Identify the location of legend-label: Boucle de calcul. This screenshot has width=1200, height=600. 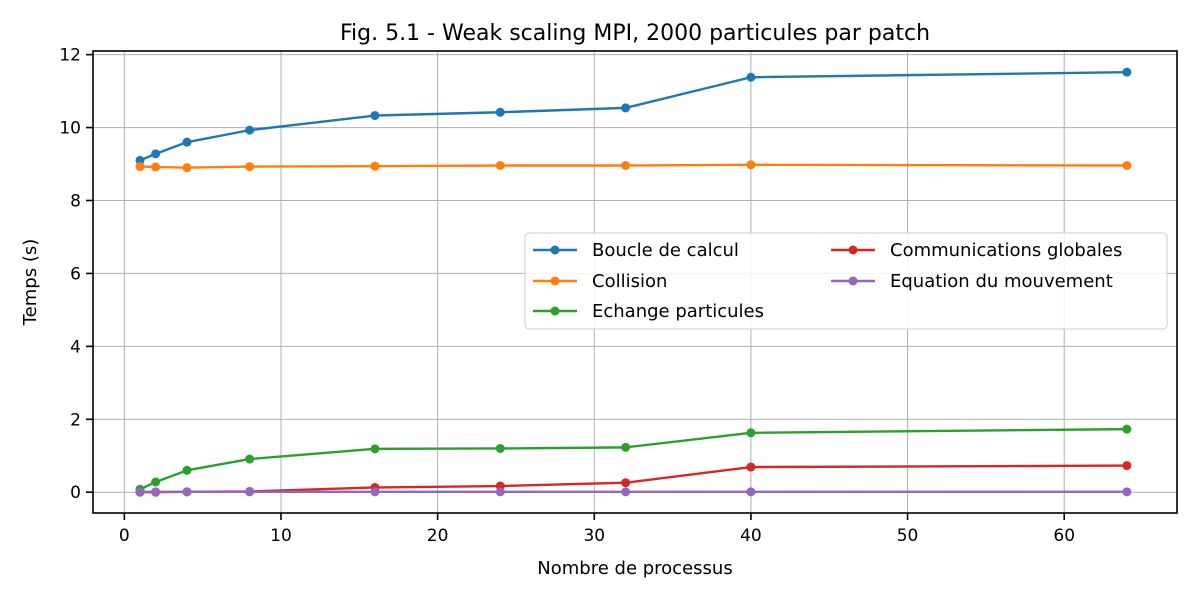
(665, 250).